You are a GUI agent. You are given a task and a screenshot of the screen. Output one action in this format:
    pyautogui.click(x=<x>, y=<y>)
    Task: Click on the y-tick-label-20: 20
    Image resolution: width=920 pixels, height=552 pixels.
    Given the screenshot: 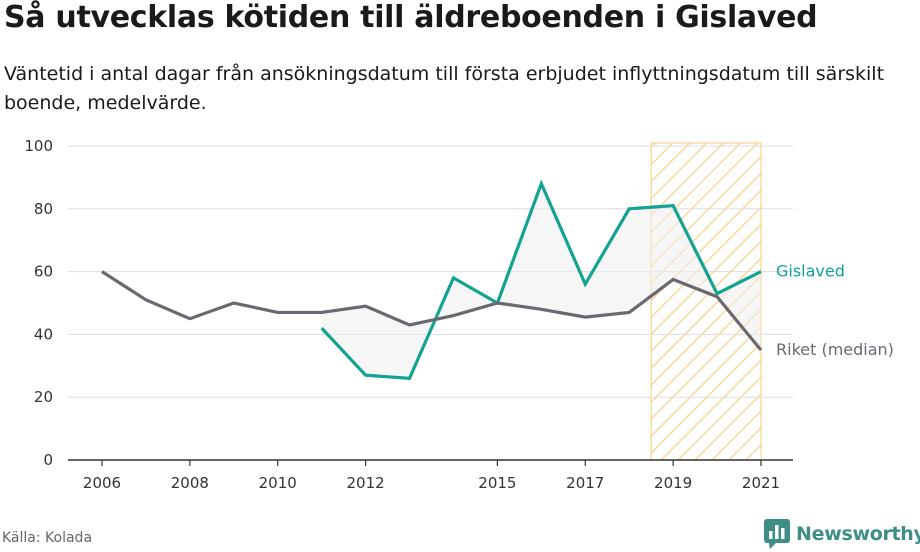 What is the action you would take?
    pyautogui.click(x=43, y=397)
    